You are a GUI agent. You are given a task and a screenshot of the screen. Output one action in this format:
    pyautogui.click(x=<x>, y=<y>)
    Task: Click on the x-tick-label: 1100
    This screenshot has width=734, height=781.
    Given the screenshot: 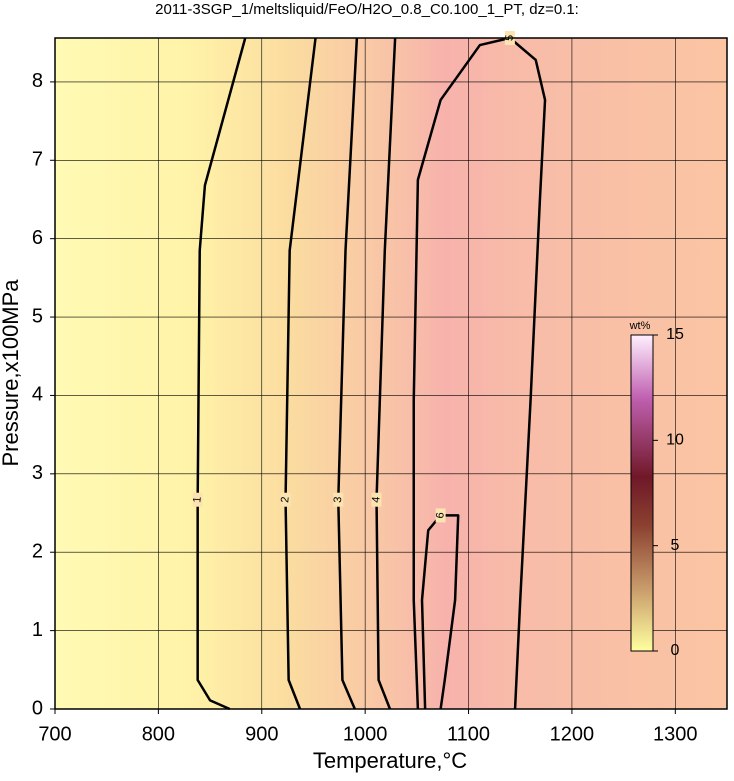 What is the action you would take?
    pyautogui.click(x=468, y=734)
    